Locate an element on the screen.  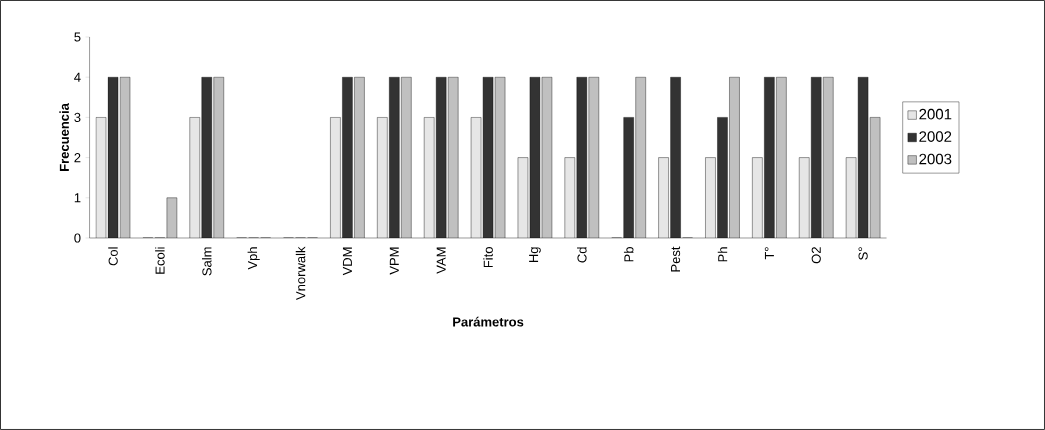
x-axis-title: Parámetros is located at coordinates (488, 321).